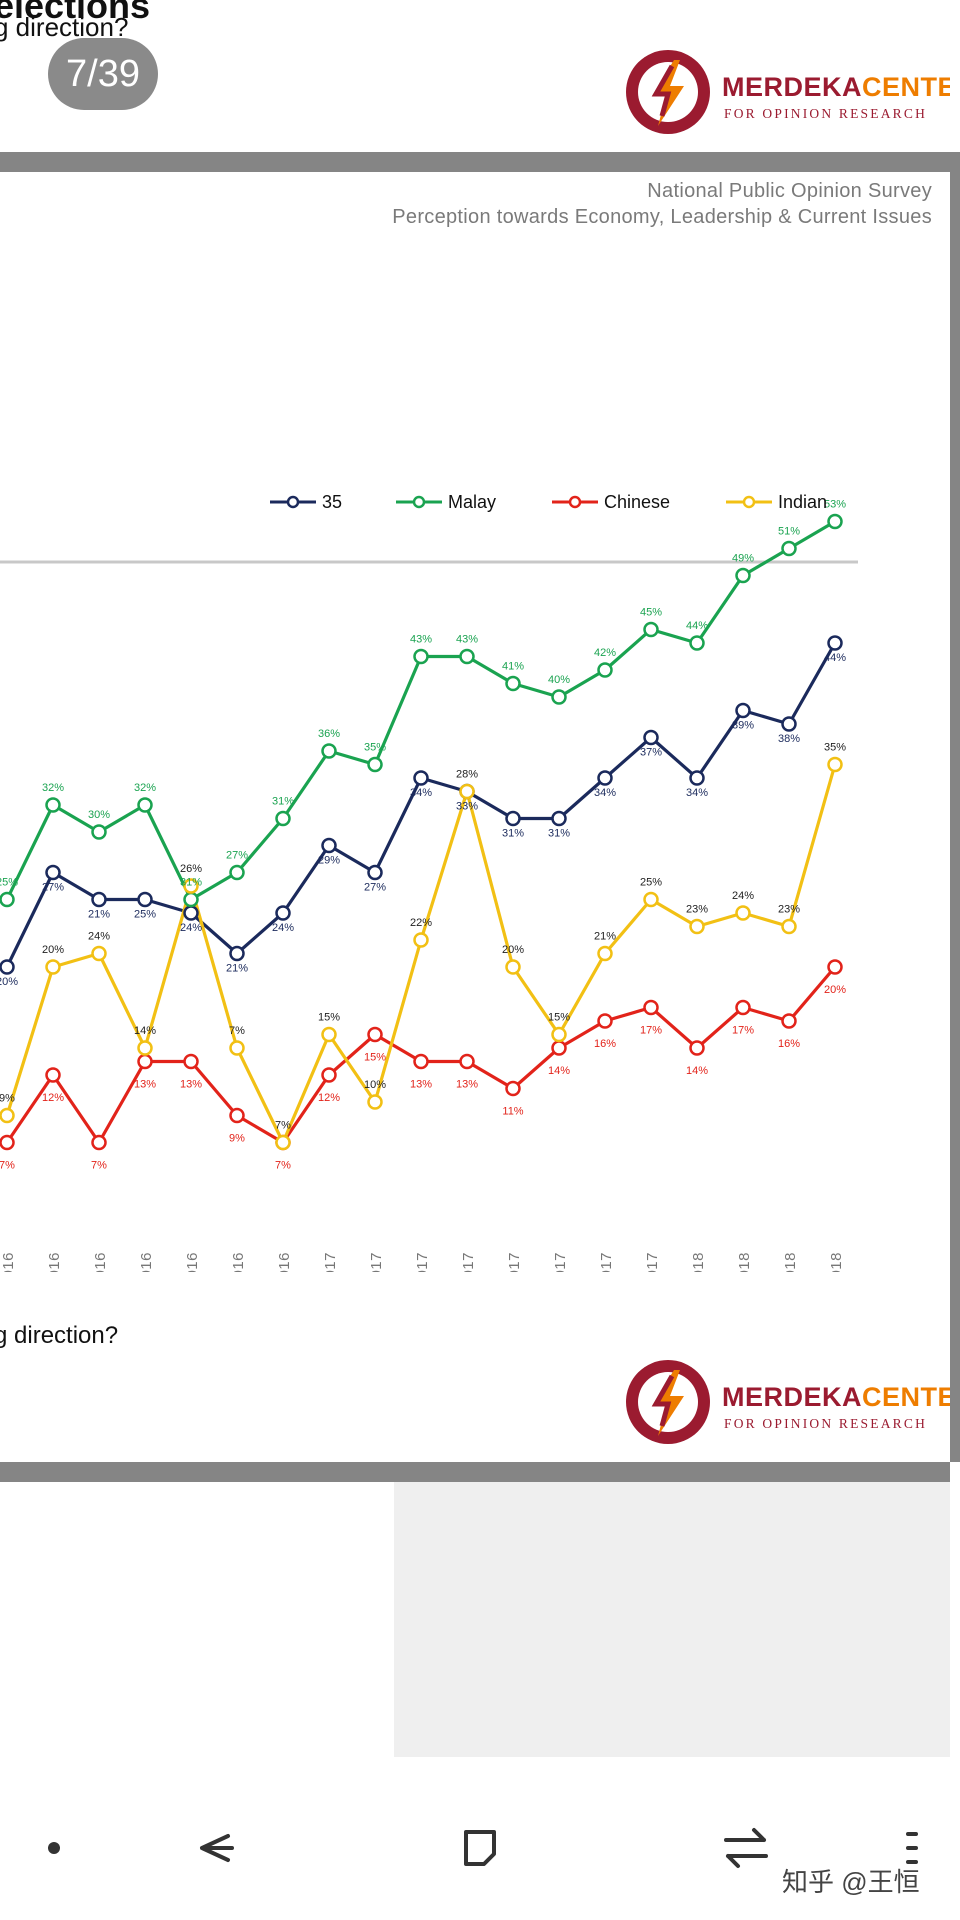 Image resolution: width=960 pixels, height=1920 pixels. What do you see at coordinates (743, 726) in the screenshot?
I see `data-label: 39%` at bounding box center [743, 726].